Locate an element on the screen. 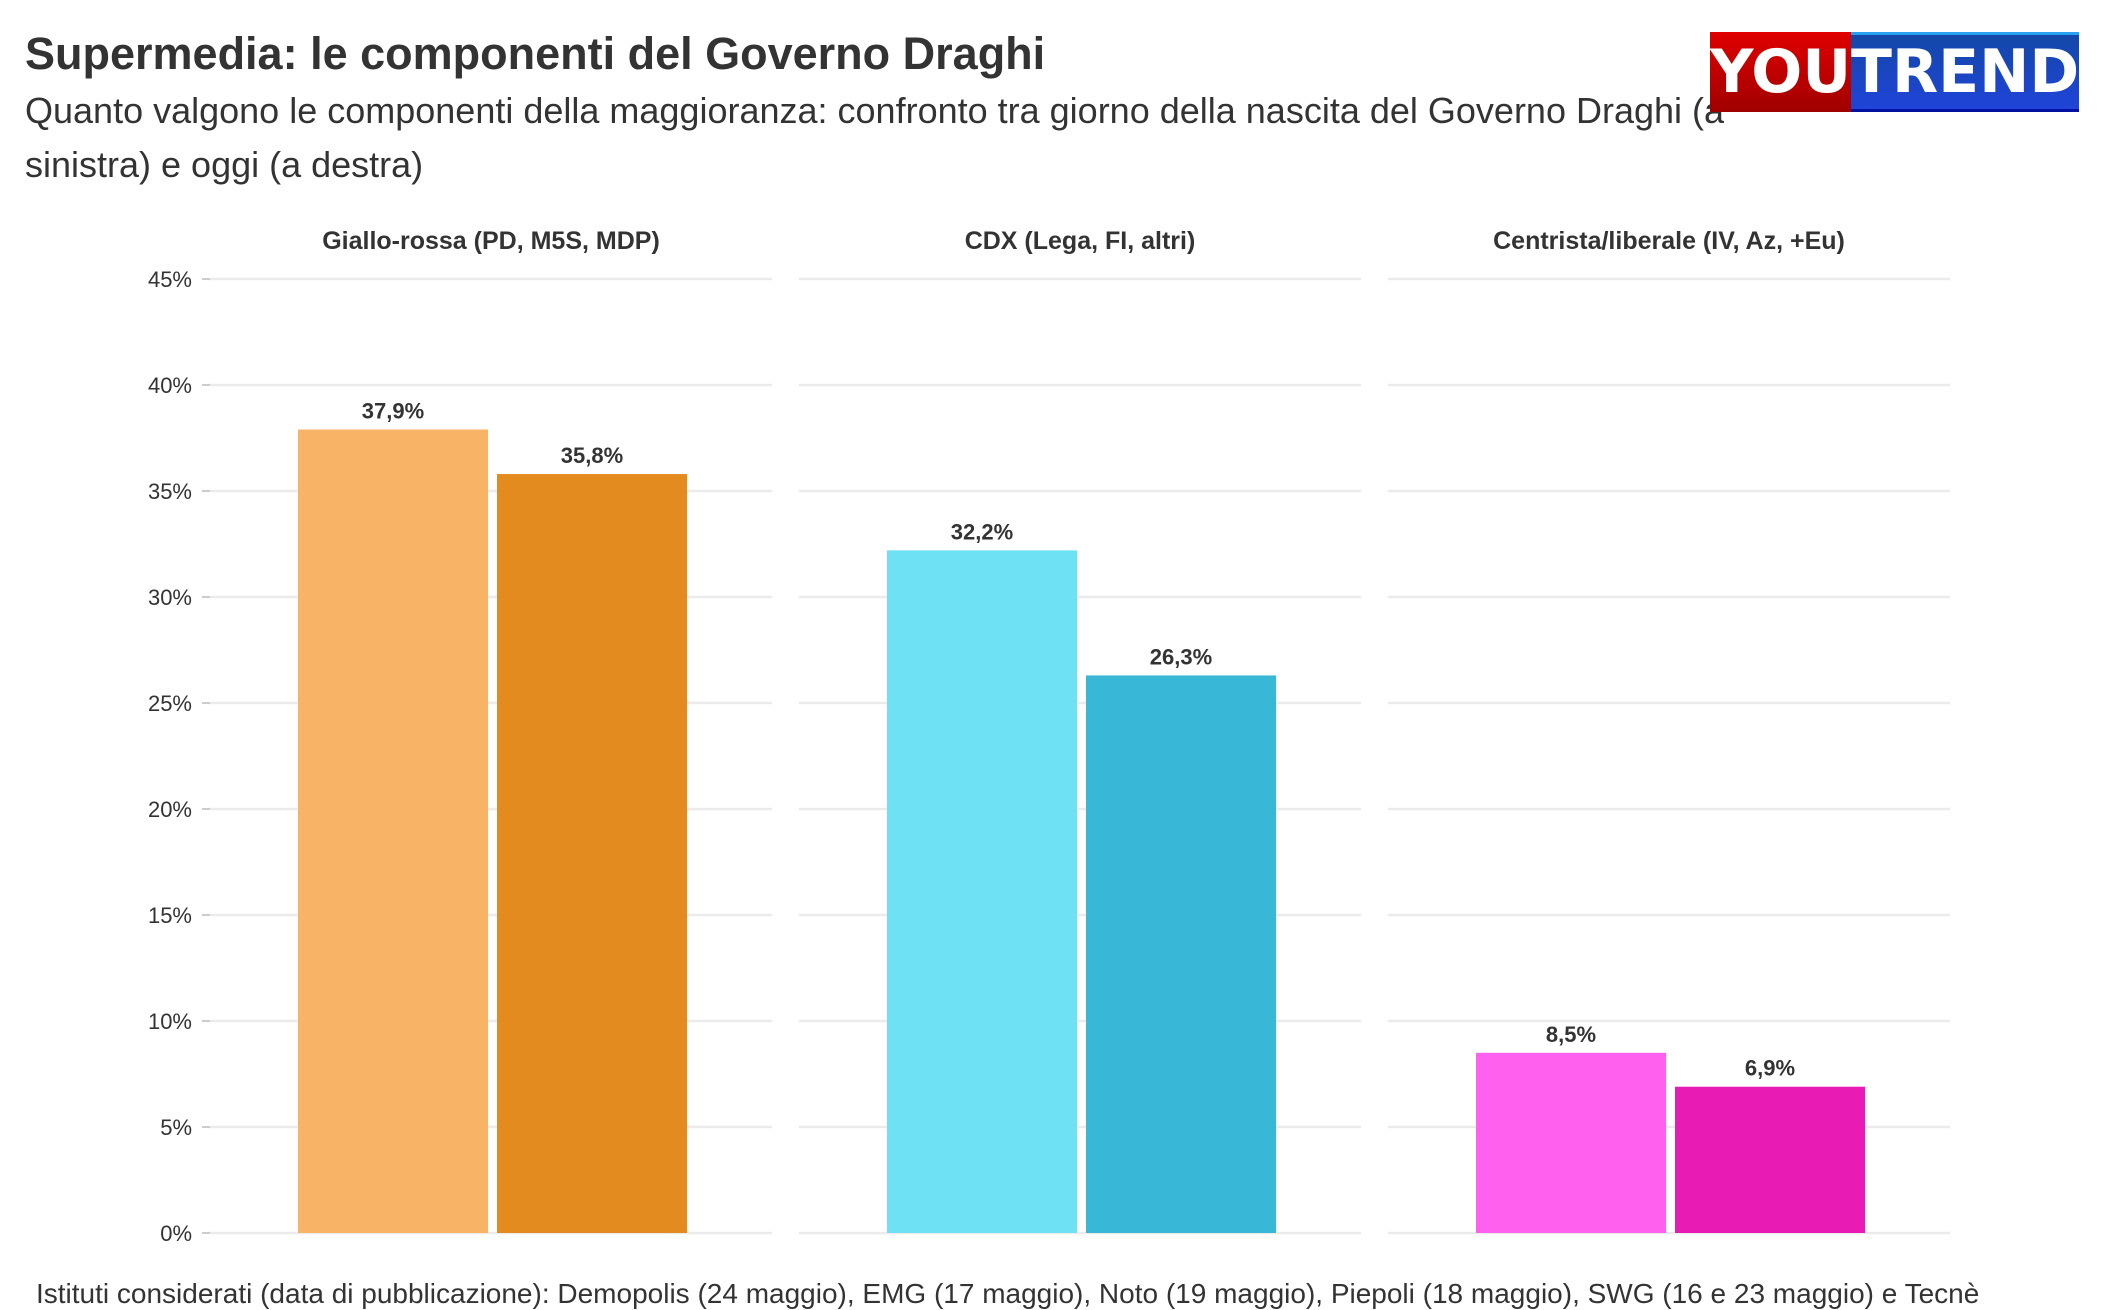  facet-title: Centrista/liberale (IV, Az, +Eu) is located at coordinates (1669, 241).